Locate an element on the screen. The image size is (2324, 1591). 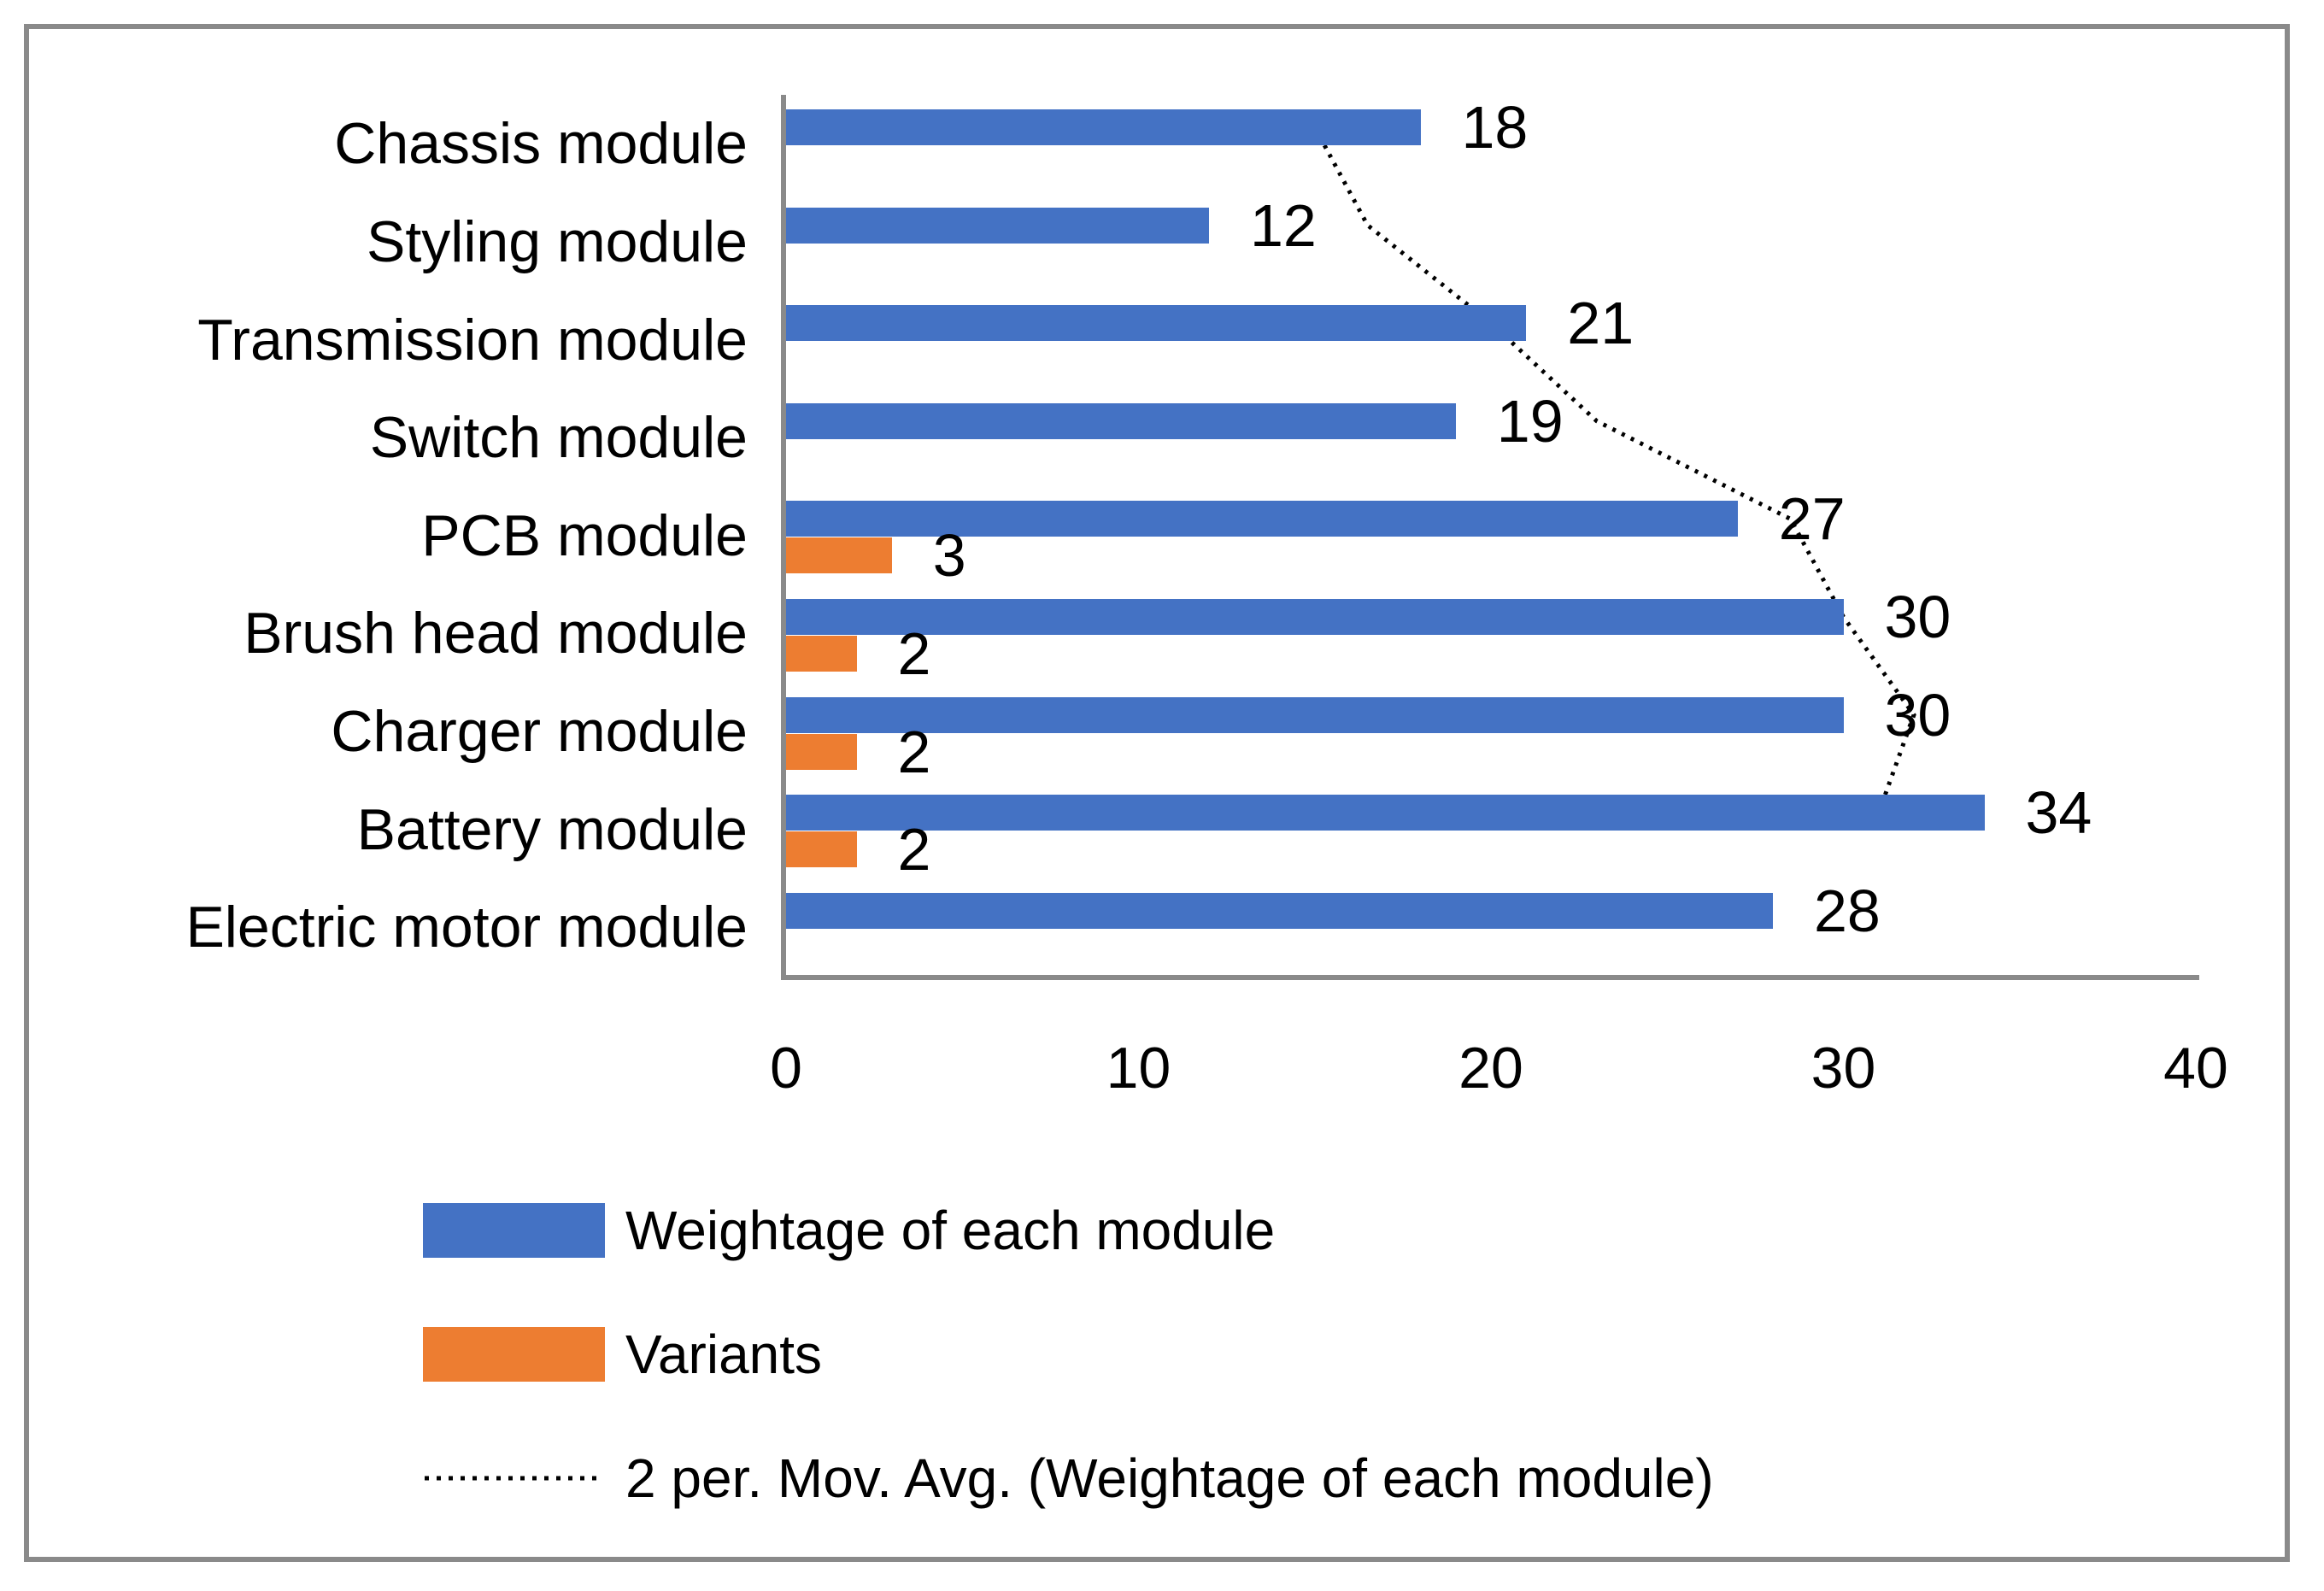
category-label: Styling module is located at coordinates (557, 241).